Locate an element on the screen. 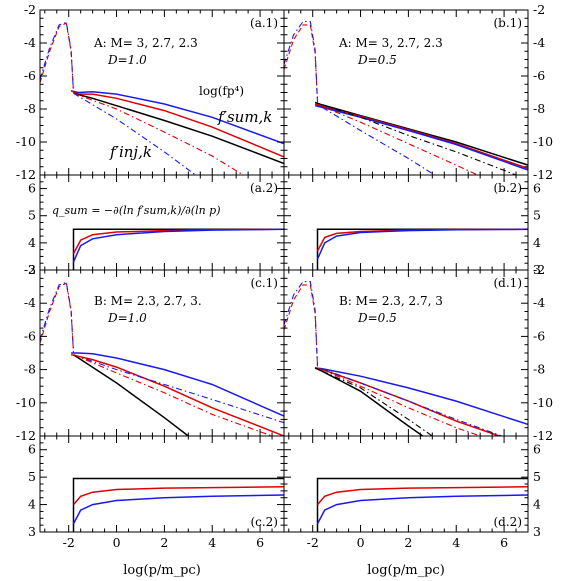 The height and width of the screenshot is (581, 581). d-label-d1: D=0.5 is located at coordinates (377, 318).